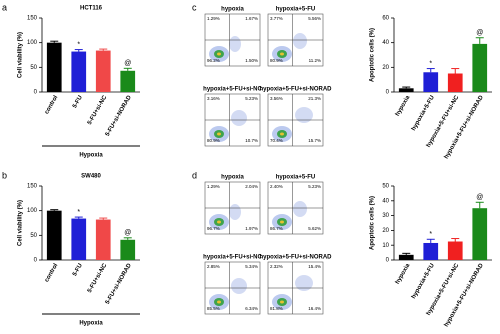 The width and height of the screenshot is (500, 334). Describe the element at coordinates (276, 140) in the screenshot. I see `quadrant-percent: 70.4%` at that location.